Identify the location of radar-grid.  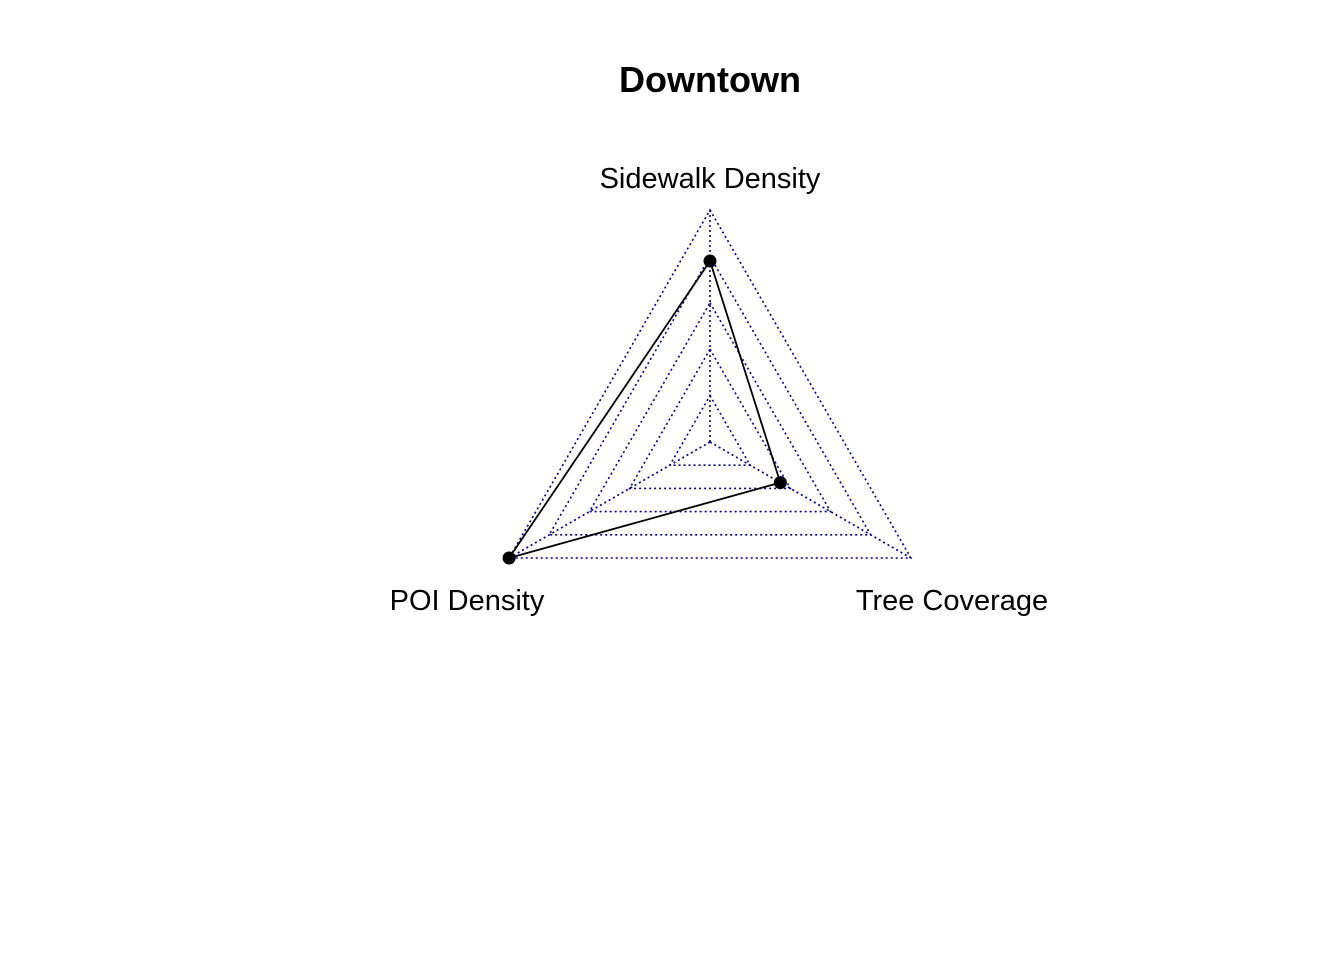
(710, 383).